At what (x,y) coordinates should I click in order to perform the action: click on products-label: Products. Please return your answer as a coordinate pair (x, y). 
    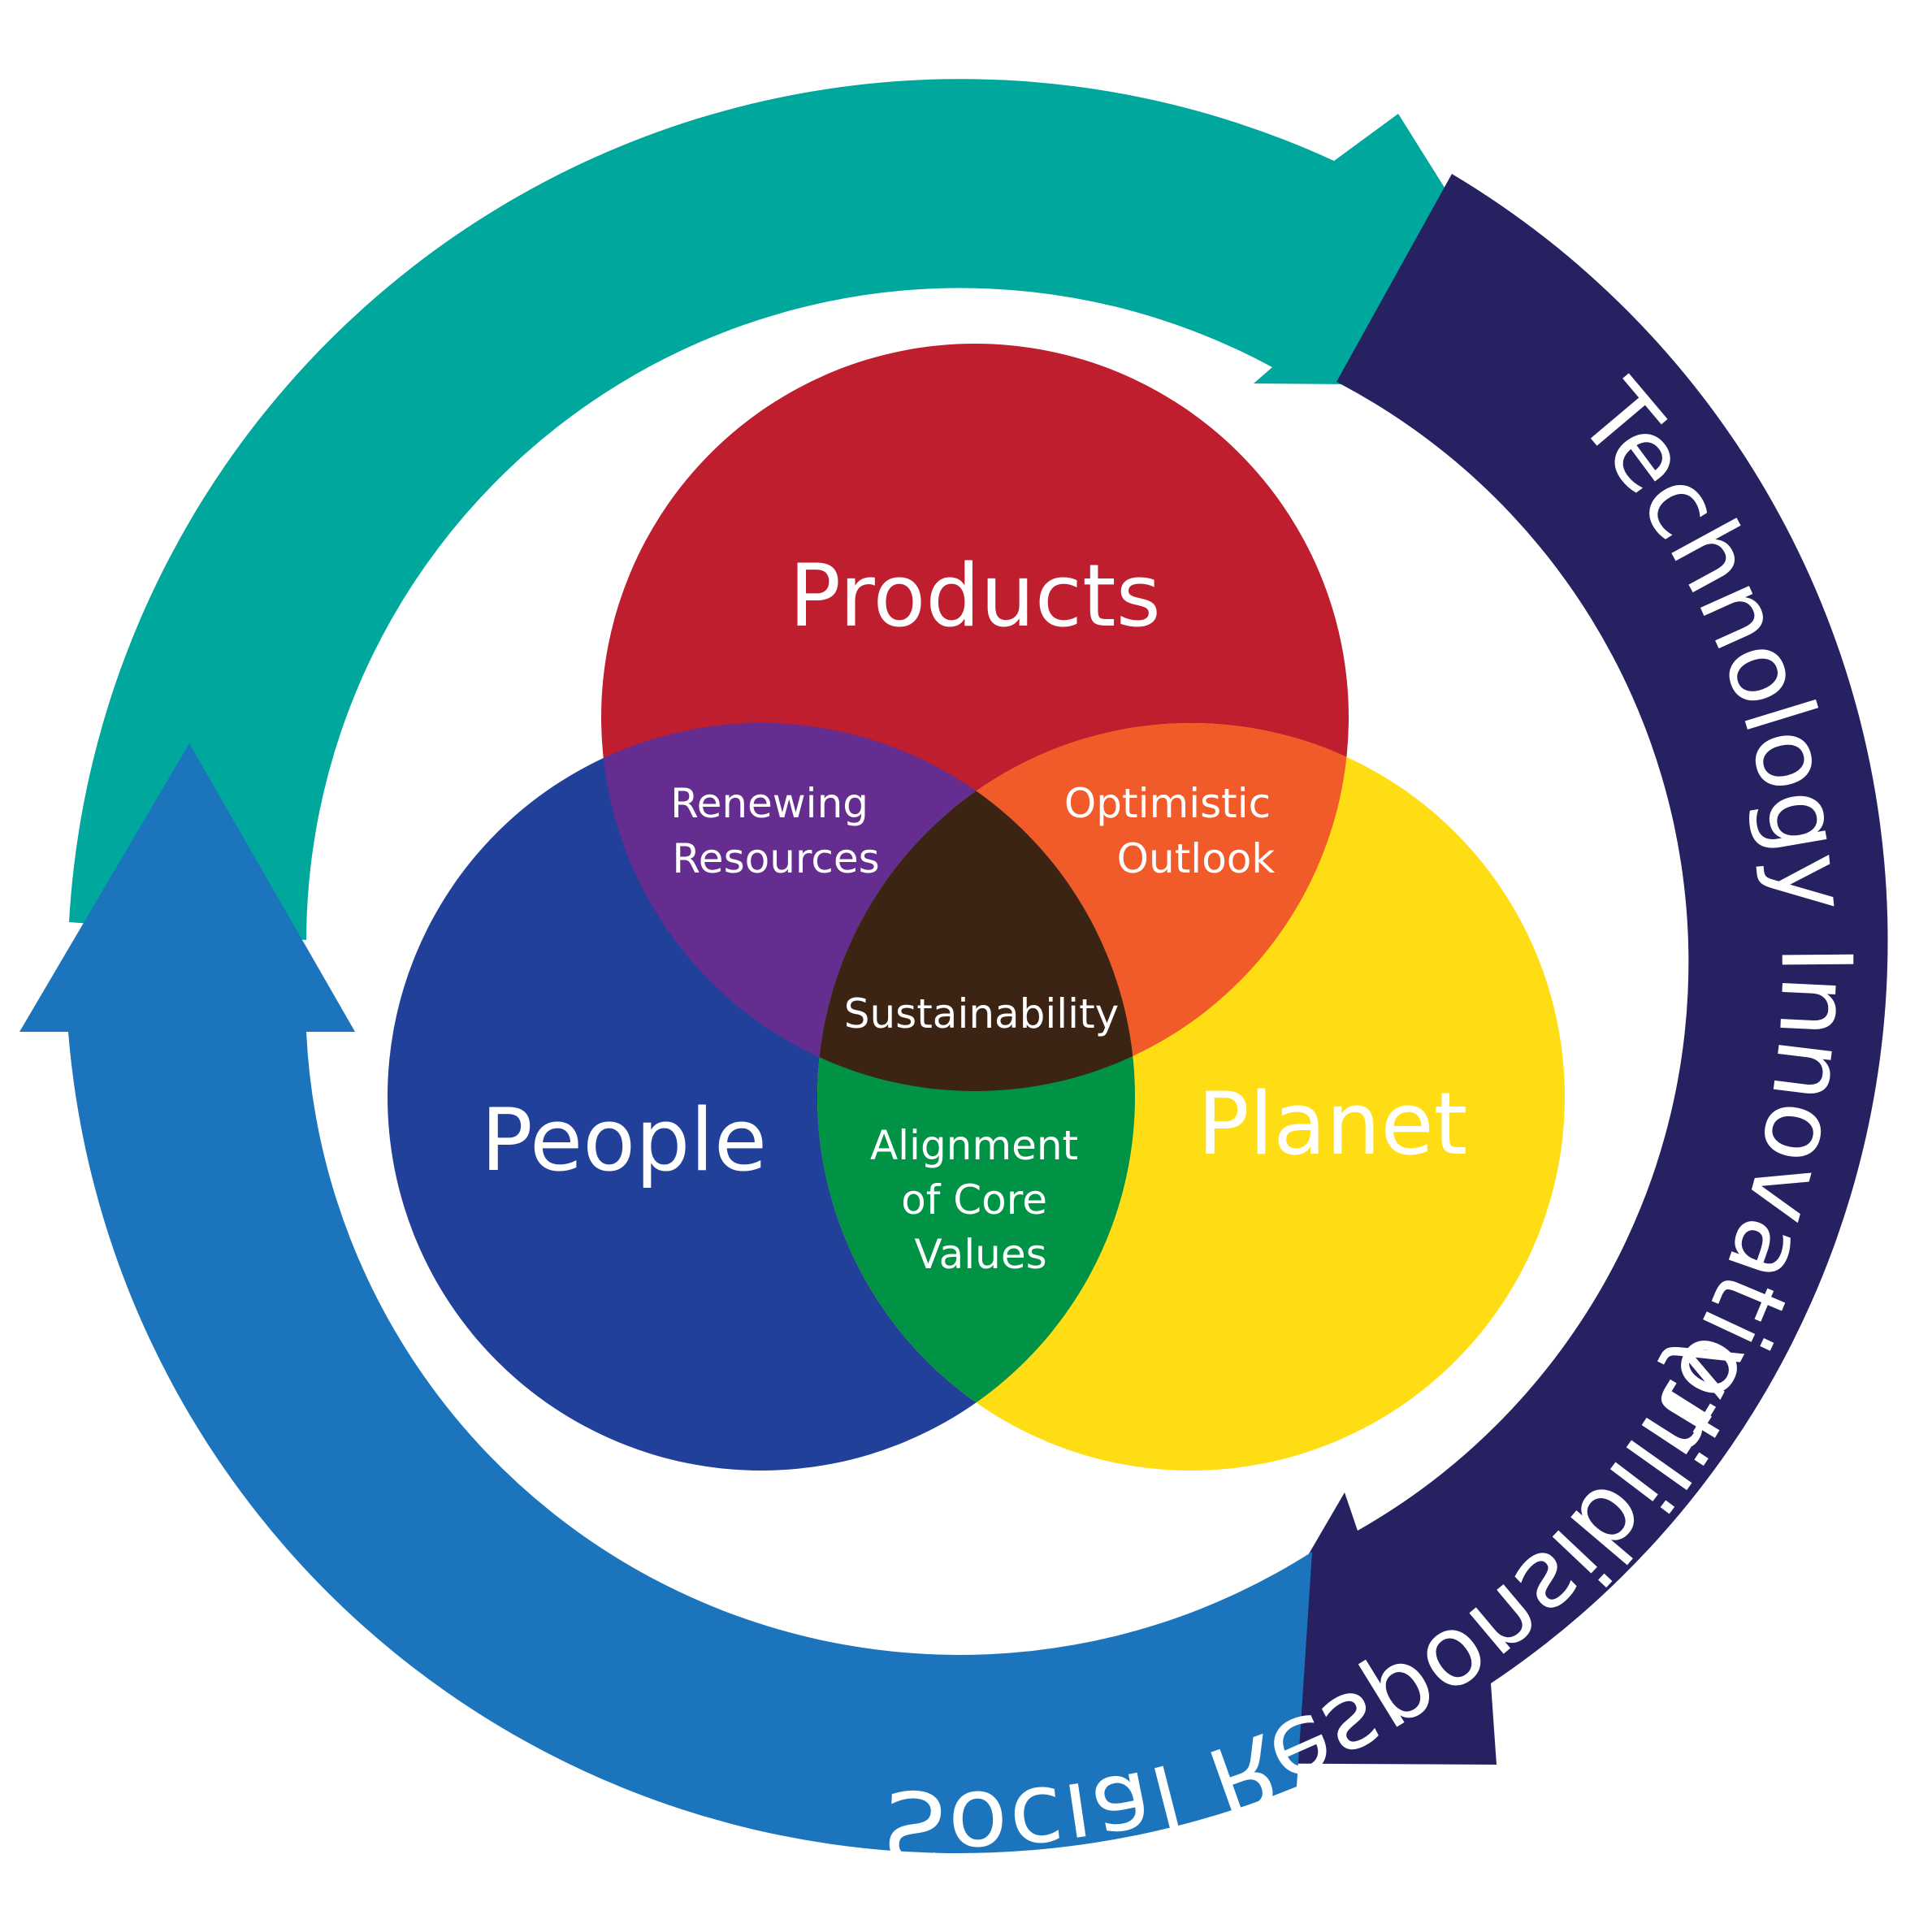
    Looking at the image, I should click on (975, 596).